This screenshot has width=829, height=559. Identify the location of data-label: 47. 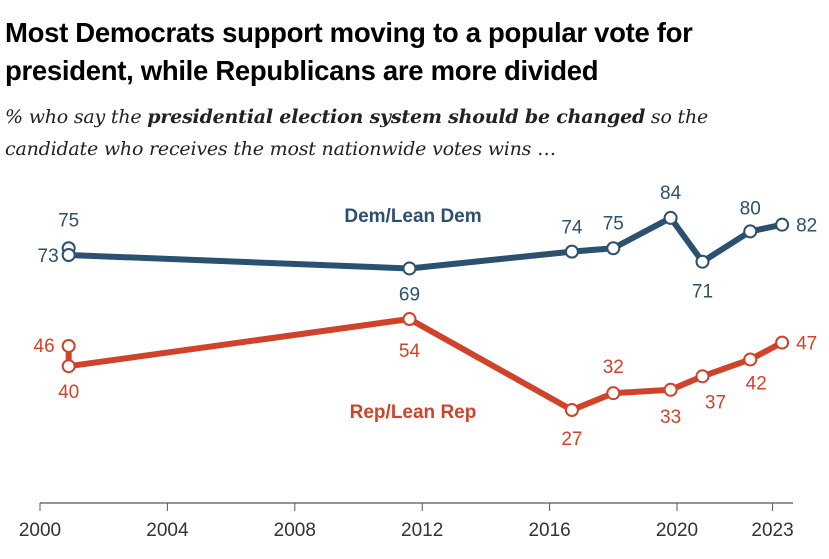
(806, 344).